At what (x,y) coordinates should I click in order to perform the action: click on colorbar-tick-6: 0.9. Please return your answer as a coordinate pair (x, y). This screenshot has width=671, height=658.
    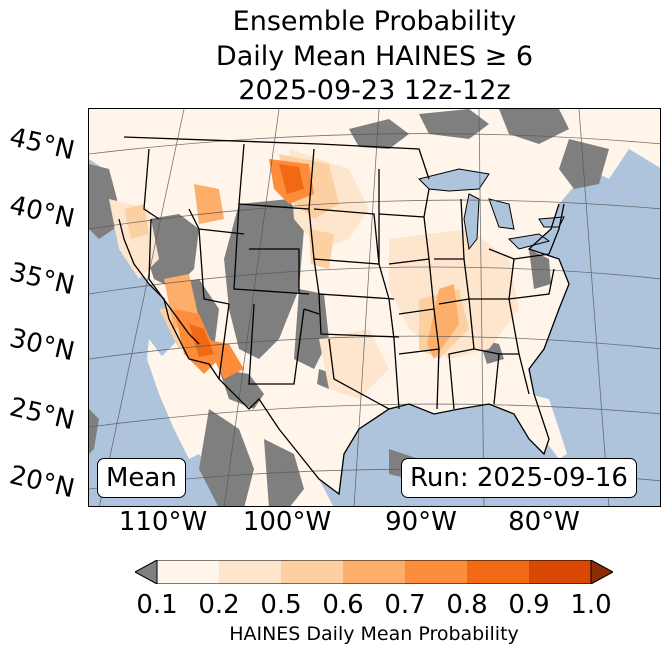
    Looking at the image, I should click on (529, 605).